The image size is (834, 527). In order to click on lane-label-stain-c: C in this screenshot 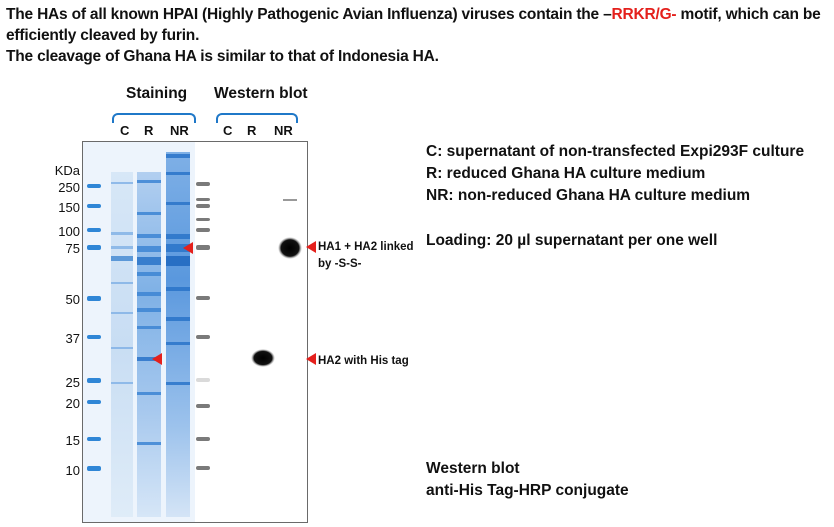, I will do `click(125, 130)`.